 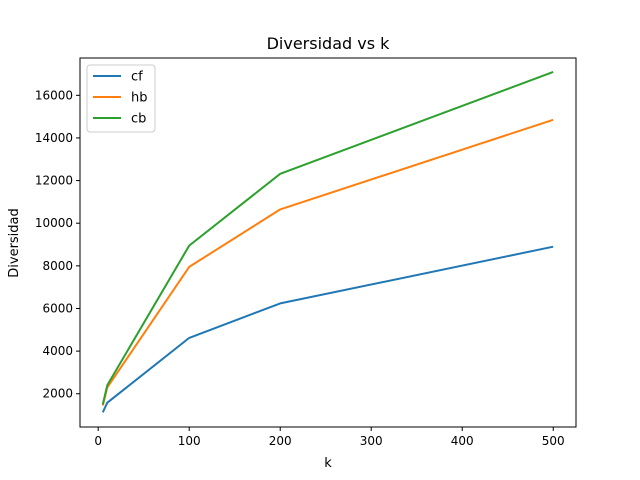 What do you see at coordinates (553, 441) in the screenshot?
I see `x-tick-label: 500` at bounding box center [553, 441].